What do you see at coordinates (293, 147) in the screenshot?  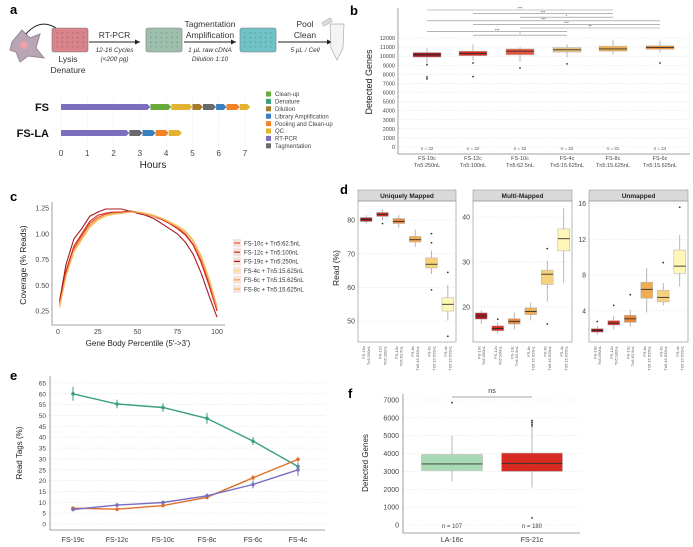 I see `legend-label: Tagmentation` at bounding box center [293, 147].